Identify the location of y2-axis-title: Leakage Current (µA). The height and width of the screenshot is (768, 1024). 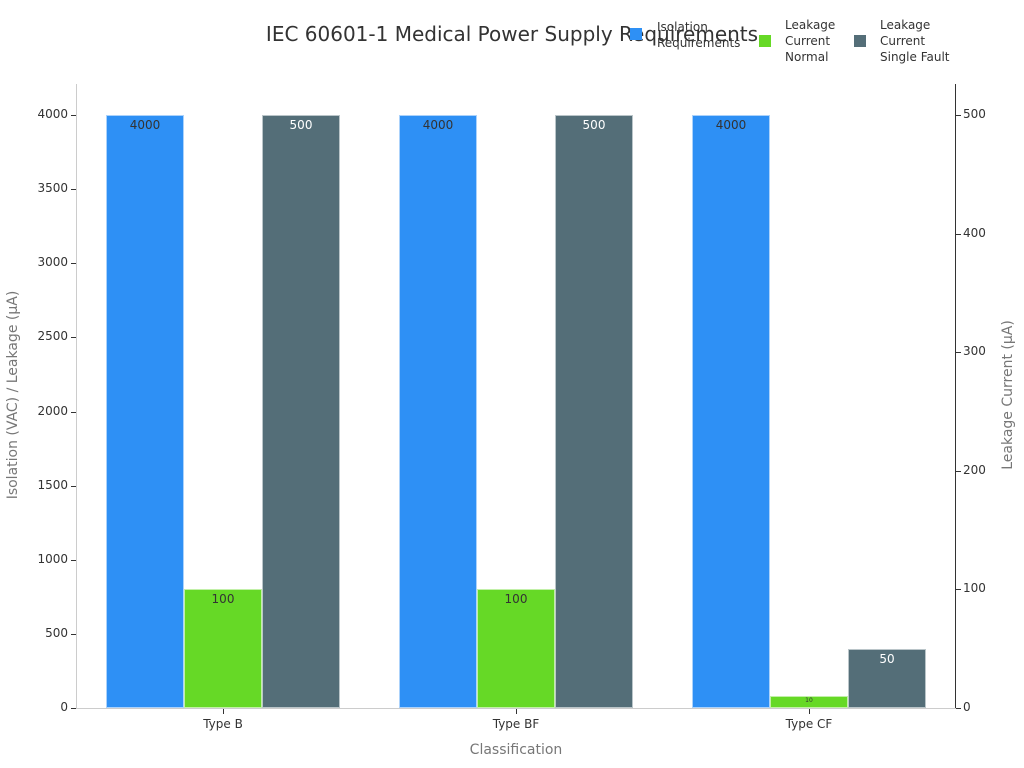
(1008, 395).